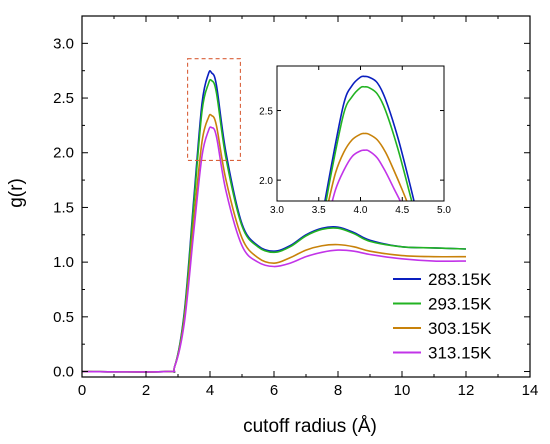  Describe the element at coordinates (63, 98) in the screenshot. I see `y-tick-label: 2.5` at that location.